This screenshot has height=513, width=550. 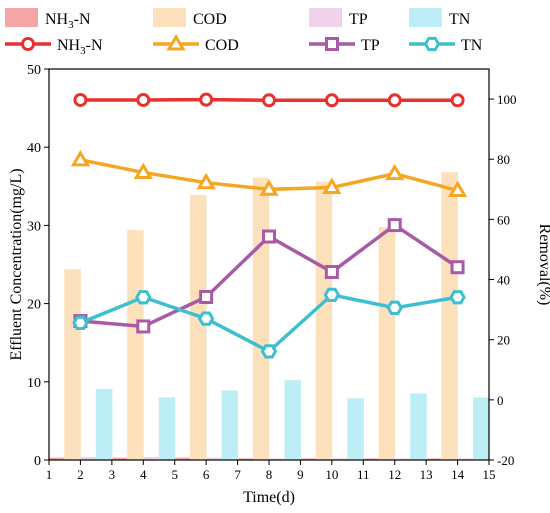 I want to click on y-right-tick-label: 80, so click(x=503, y=159).